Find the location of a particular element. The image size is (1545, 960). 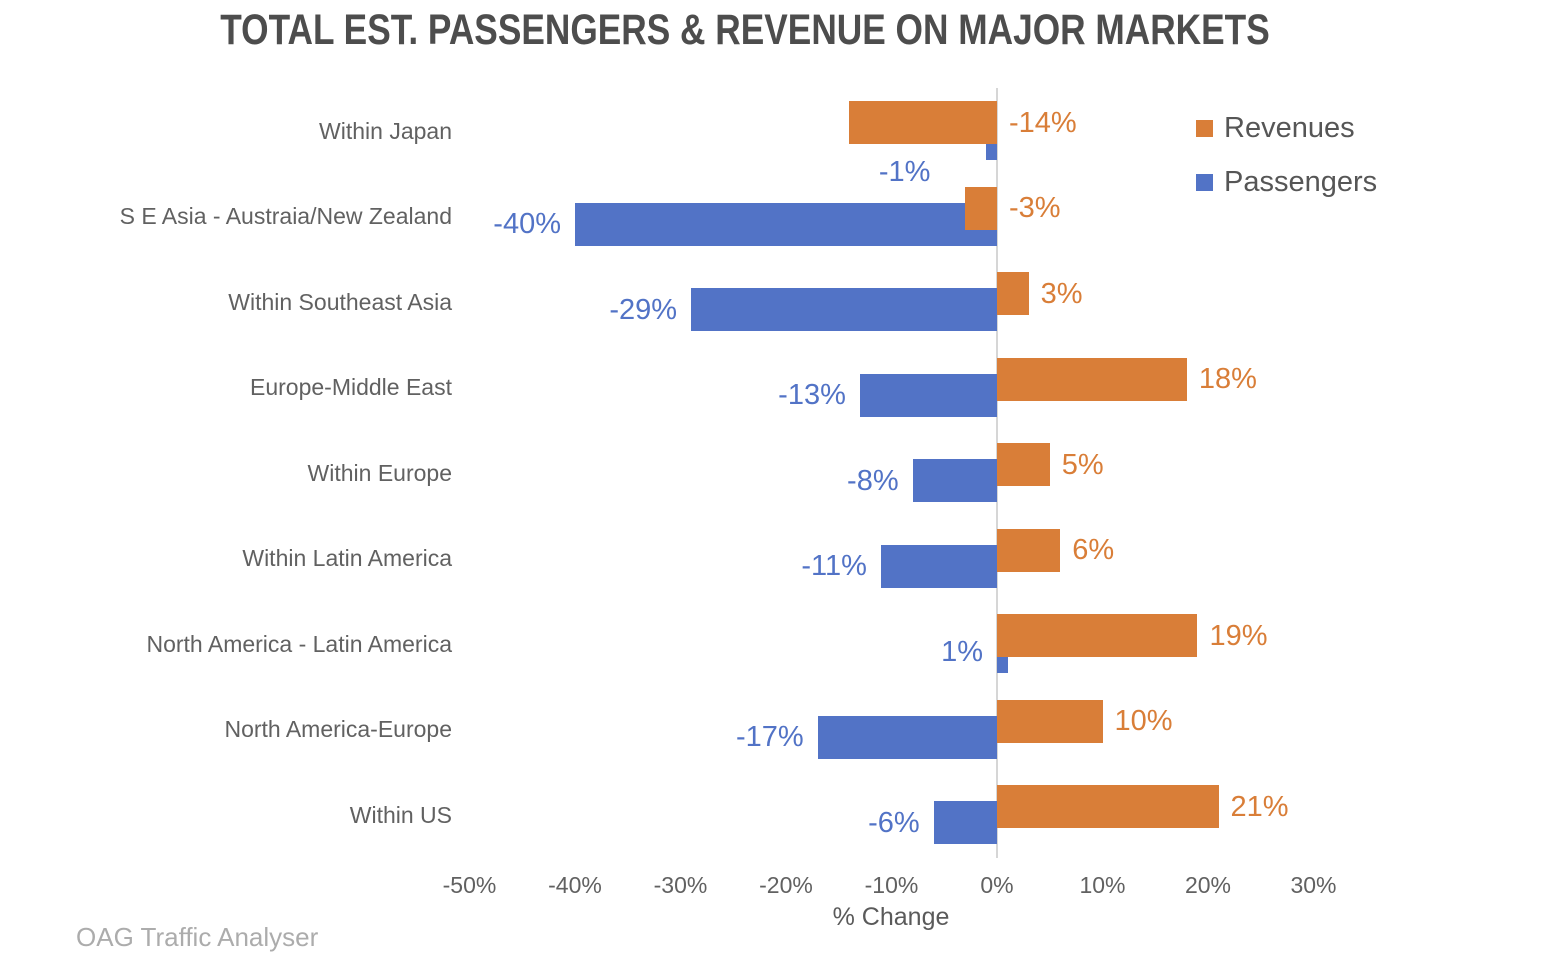

source-caption: OAG Traffic Analyser is located at coordinates (197, 937).